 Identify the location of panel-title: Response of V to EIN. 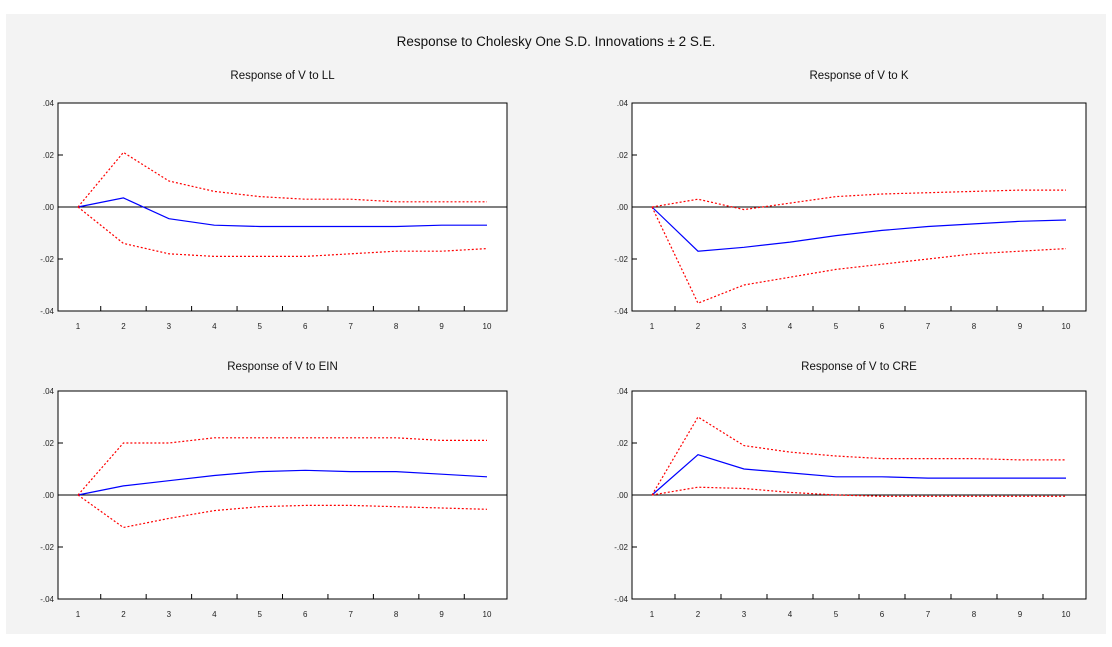
(282, 367).